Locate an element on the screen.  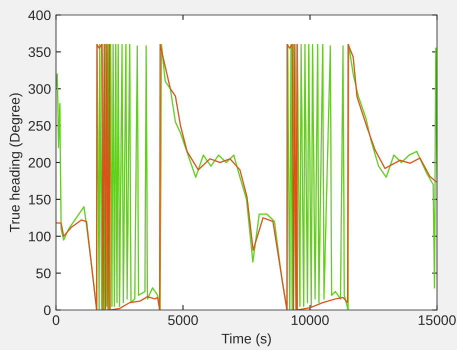
y-tick-label: 0 is located at coordinates (47, 310).